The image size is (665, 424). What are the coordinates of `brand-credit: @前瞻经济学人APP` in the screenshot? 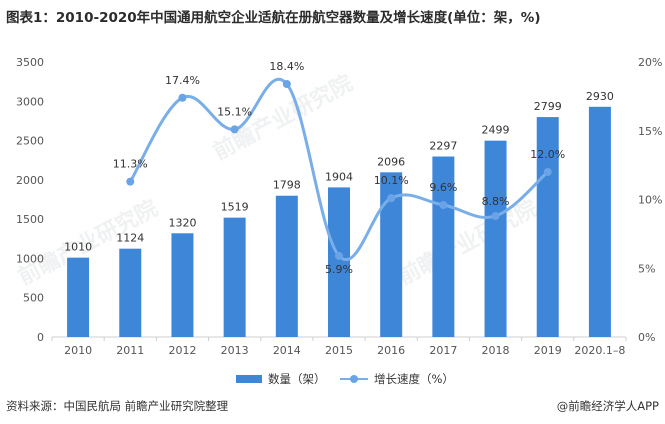 It's located at (607, 406).